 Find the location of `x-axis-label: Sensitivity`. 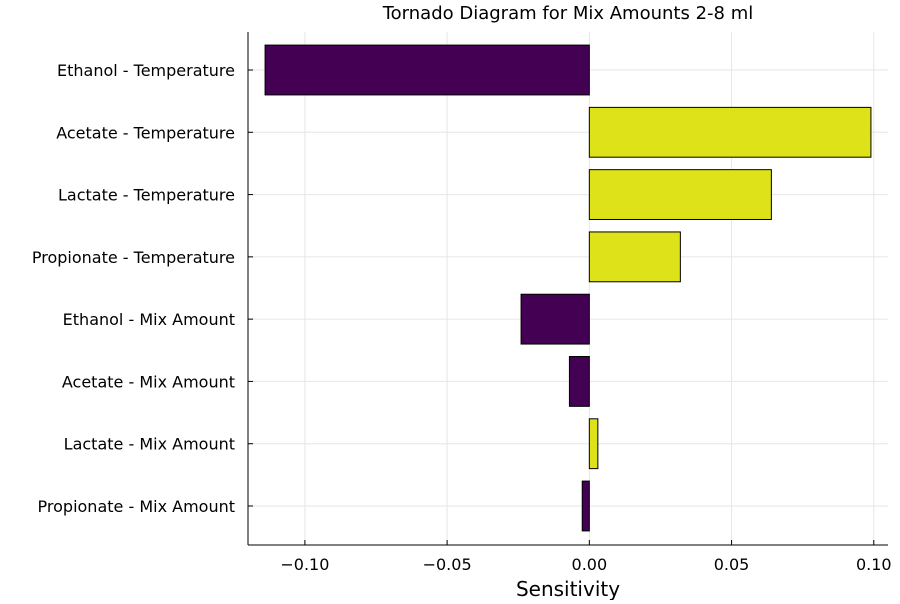

x-axis-label: Sensitivity is located at coordinates (568, 588).